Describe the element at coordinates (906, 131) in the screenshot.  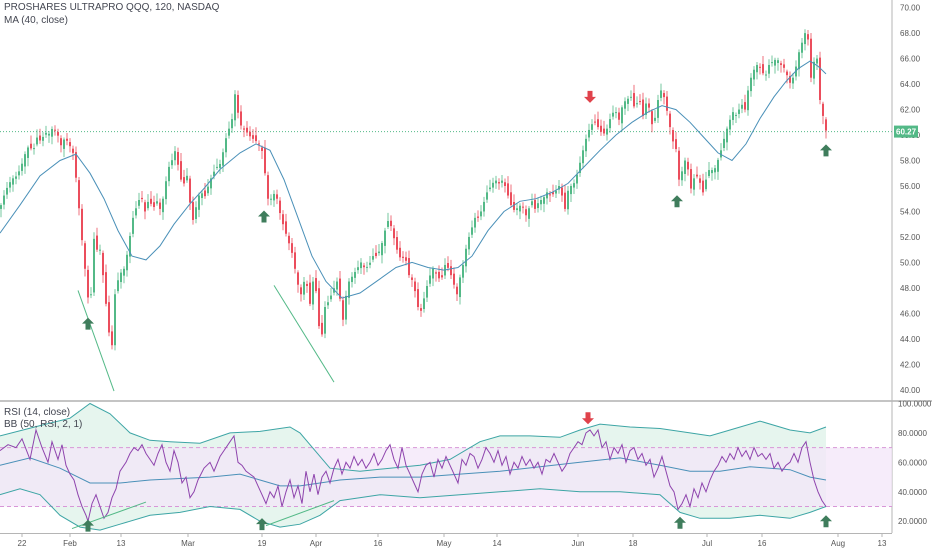
I see `last-price-badge` at that location.